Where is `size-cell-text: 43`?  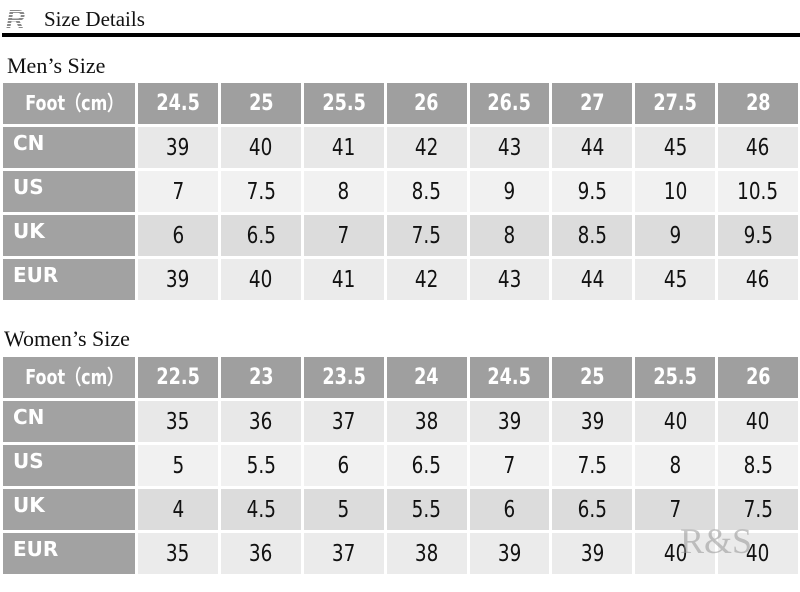 size-cell-text: 43 is located at coordinates (509, 147).